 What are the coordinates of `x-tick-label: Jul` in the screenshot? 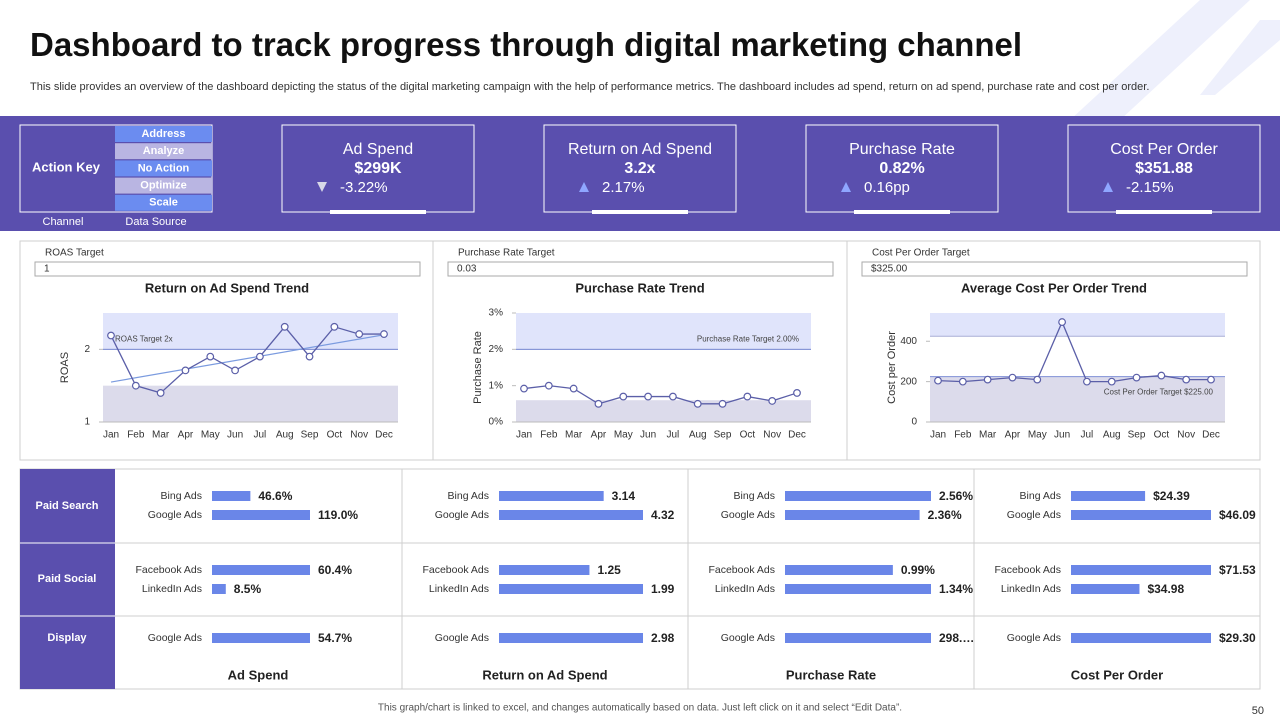 It's located at (673, 435).